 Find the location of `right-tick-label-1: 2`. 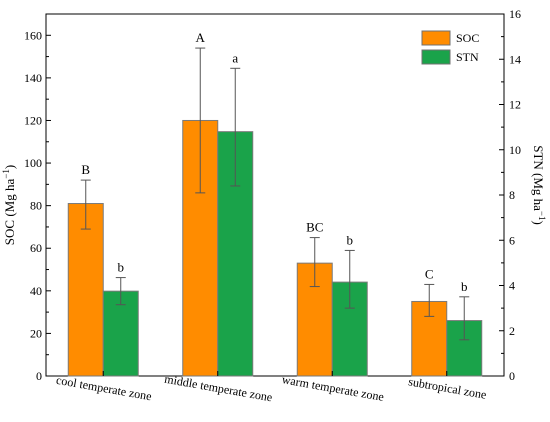

right-tick-label-1: 2 is located at coordinates (512, 331).